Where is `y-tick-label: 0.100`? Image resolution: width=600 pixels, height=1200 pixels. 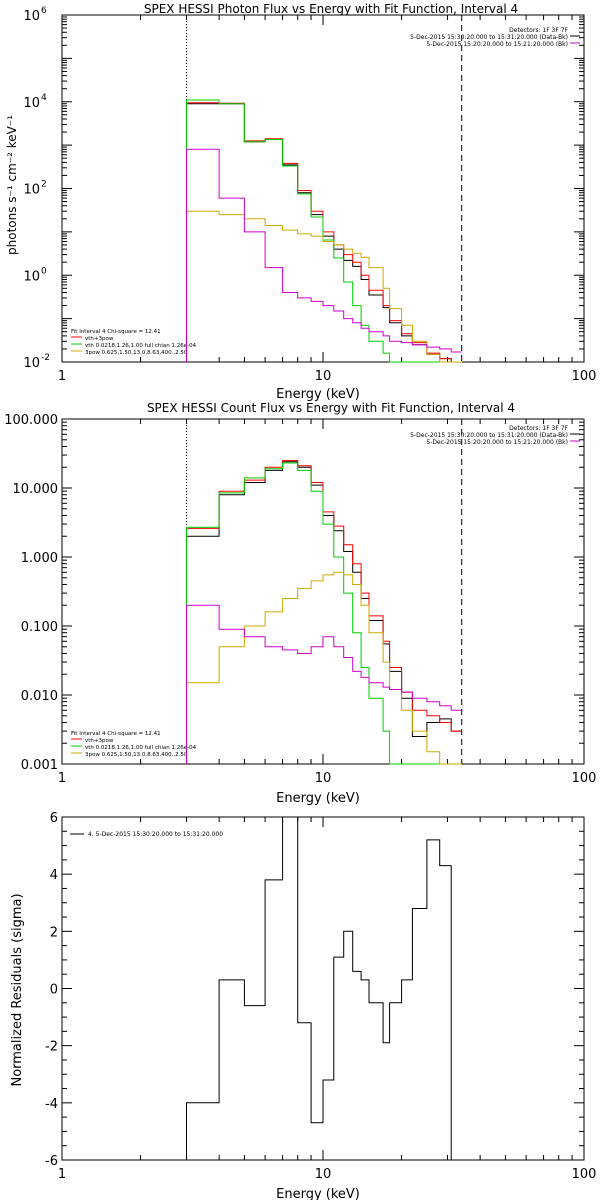
y-tick-label: 0.100 is located at coordinates (39, 627).